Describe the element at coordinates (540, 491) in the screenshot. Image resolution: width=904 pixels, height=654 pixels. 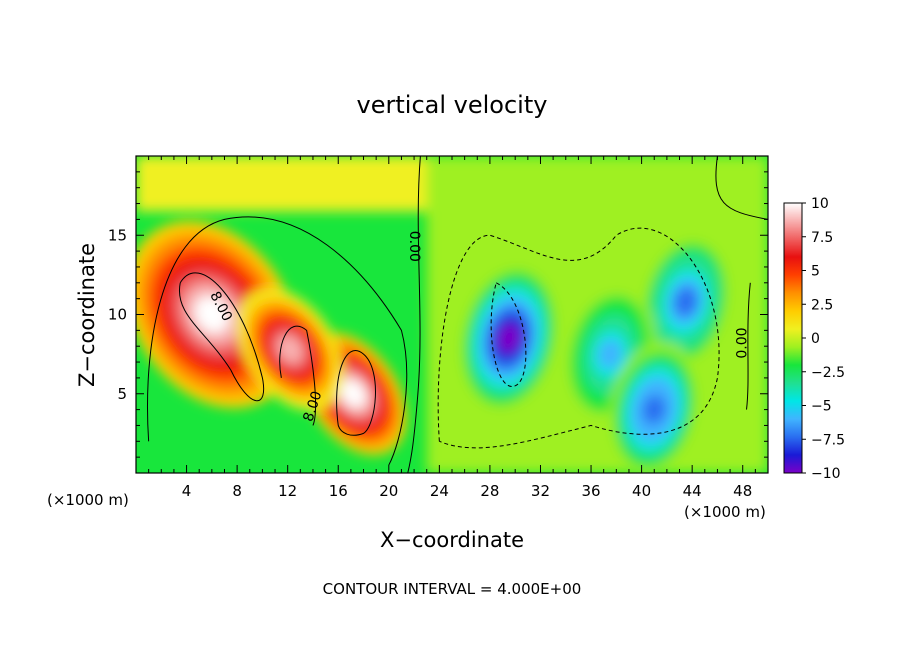
I see `x-tick-label: 32` at that location.